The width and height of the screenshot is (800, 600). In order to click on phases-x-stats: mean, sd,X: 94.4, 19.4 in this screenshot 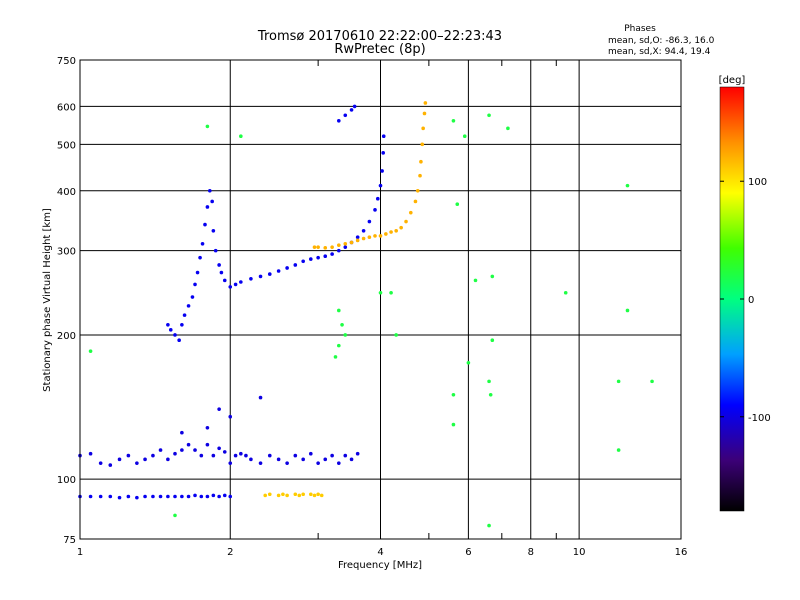, I will do `click(659, 52)`.